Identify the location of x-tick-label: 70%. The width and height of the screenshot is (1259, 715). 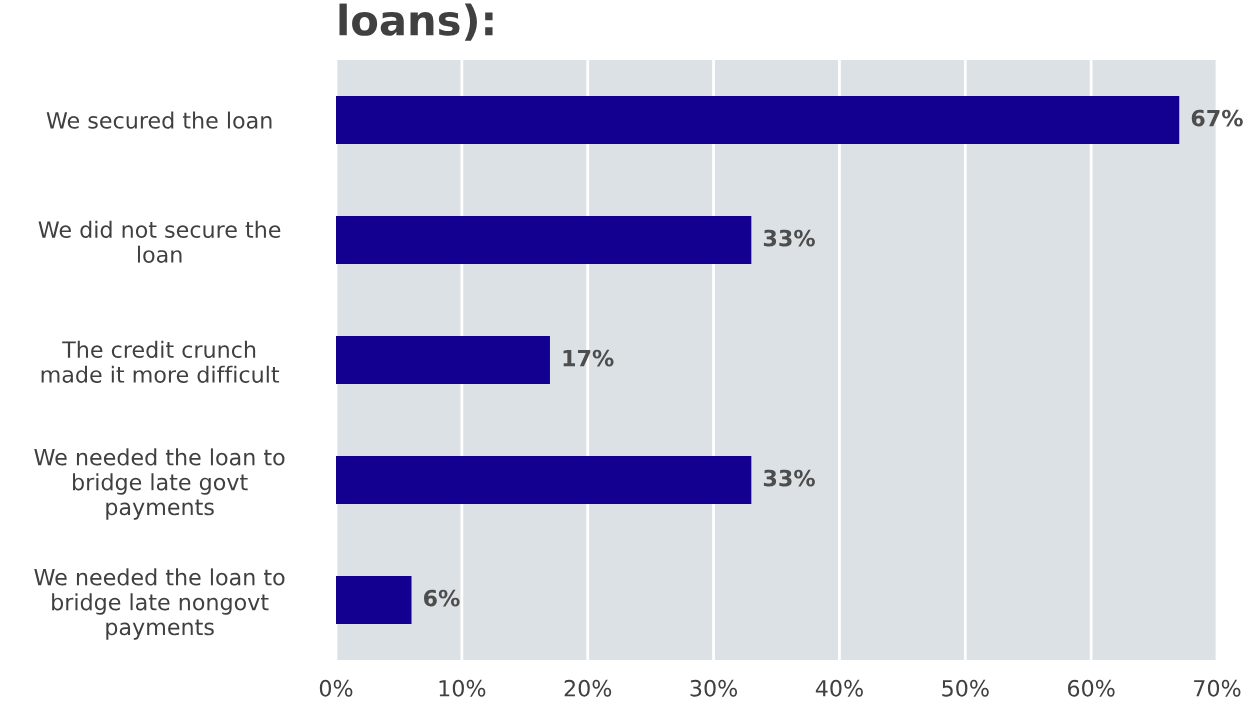
(1217, 688).